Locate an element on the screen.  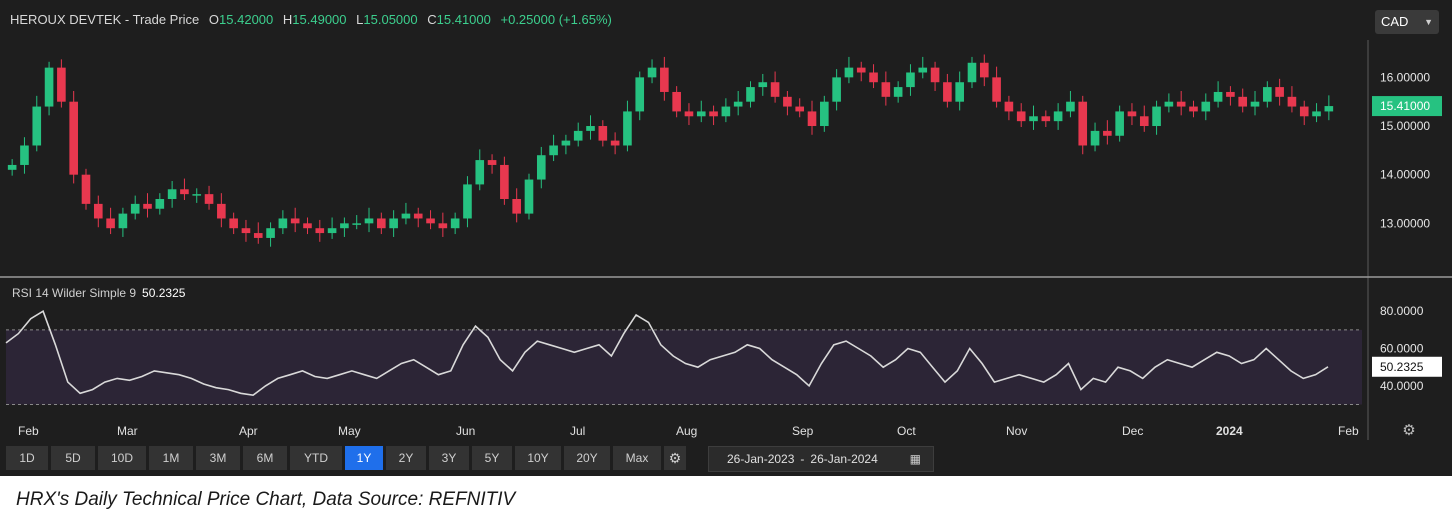
range-button-1y: 1Y is located at coordinates (364, 458).